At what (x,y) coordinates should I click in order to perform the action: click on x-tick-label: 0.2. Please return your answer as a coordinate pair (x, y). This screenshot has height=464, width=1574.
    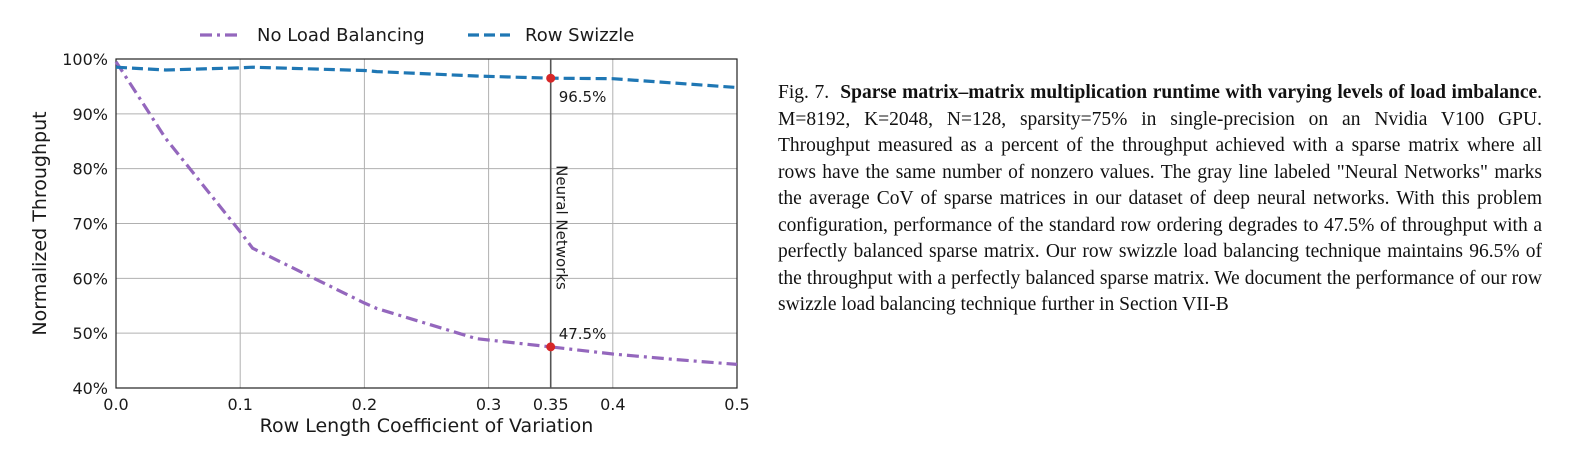
    Looking at the image, I should click on (364, 404).